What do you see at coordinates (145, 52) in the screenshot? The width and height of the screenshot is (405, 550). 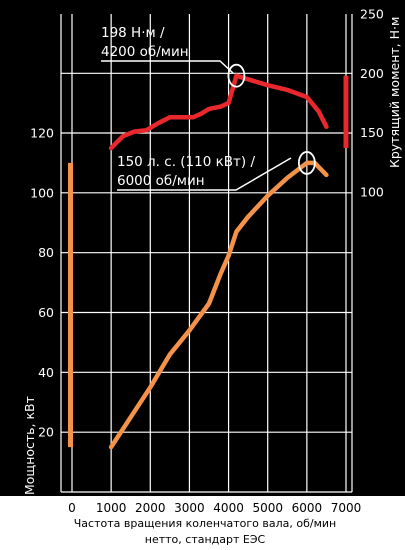 I see `annotation-line: 4200 об/мин` at bounding box center [145, 52].